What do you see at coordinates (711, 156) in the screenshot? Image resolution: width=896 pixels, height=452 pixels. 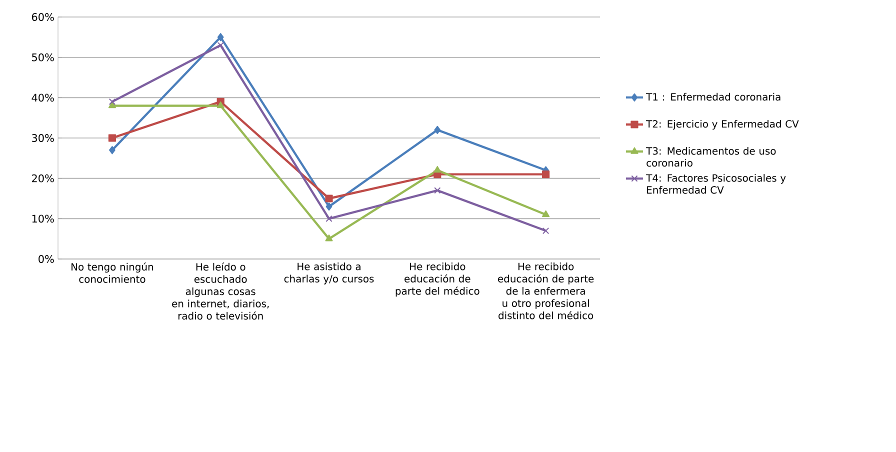 I see `legend-label: T3: Medicamentos de uso coronario` at bounding box center [711, 156].